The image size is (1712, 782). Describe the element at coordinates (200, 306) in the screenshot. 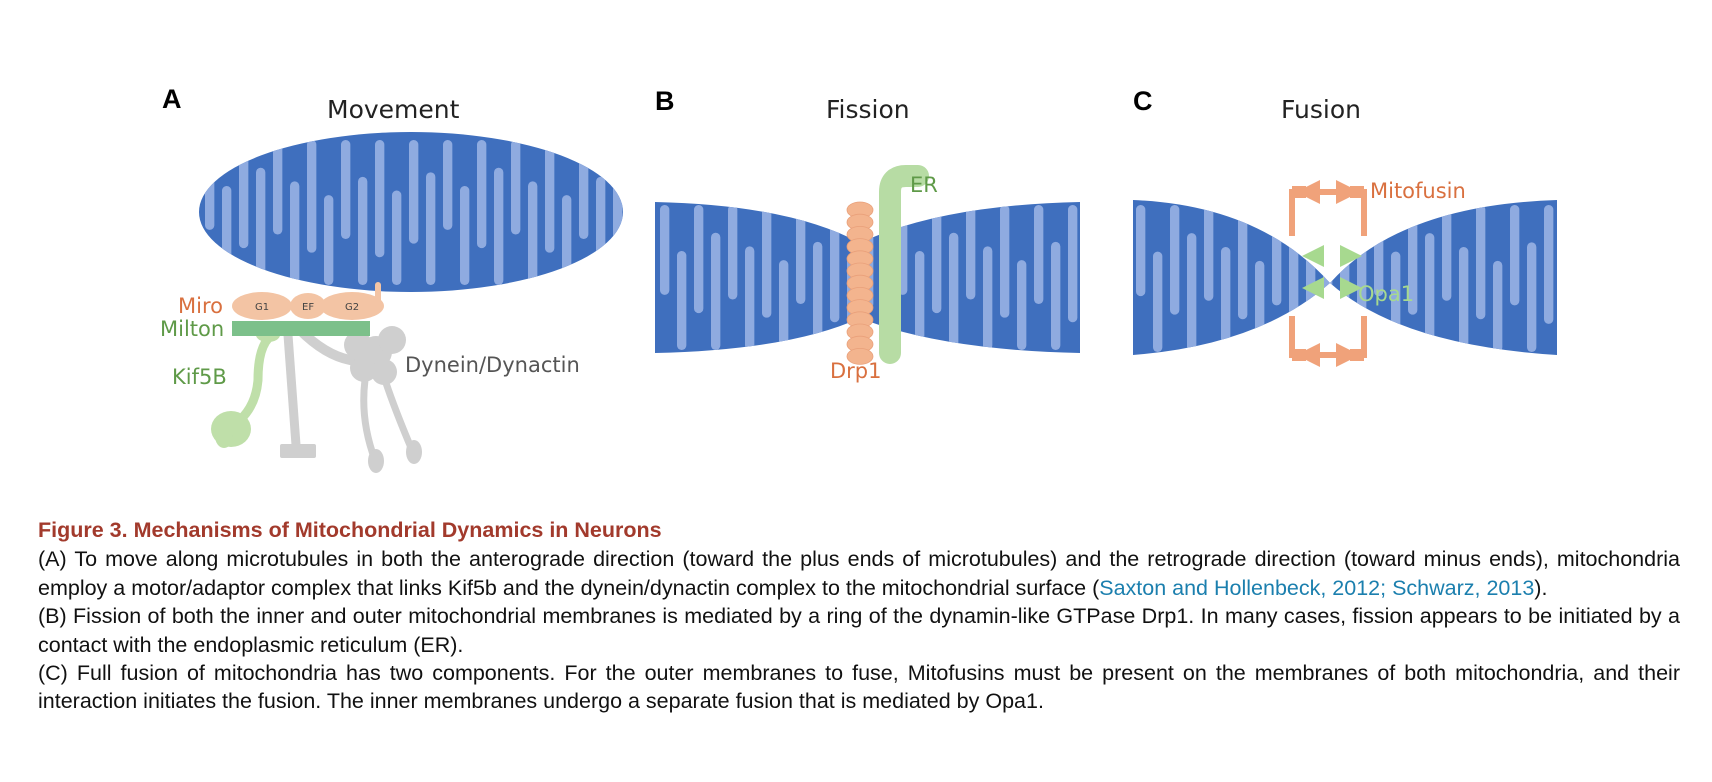

I see `miro-label: Miro` at that location.